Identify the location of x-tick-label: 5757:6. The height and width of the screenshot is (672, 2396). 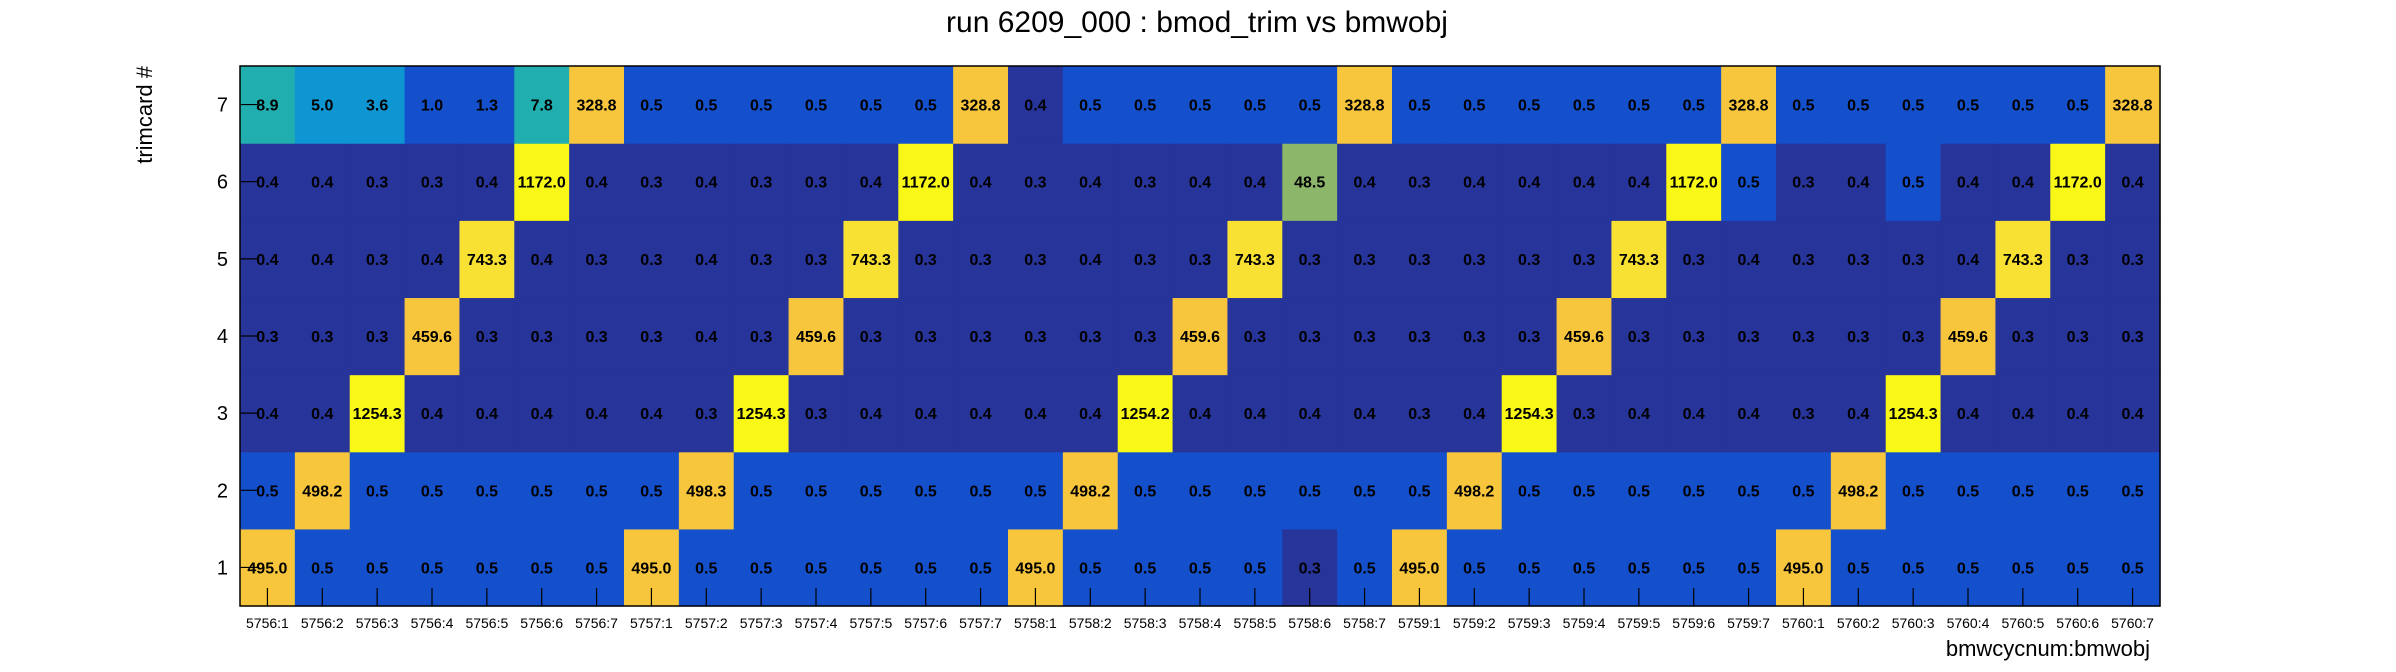
(925, 623).